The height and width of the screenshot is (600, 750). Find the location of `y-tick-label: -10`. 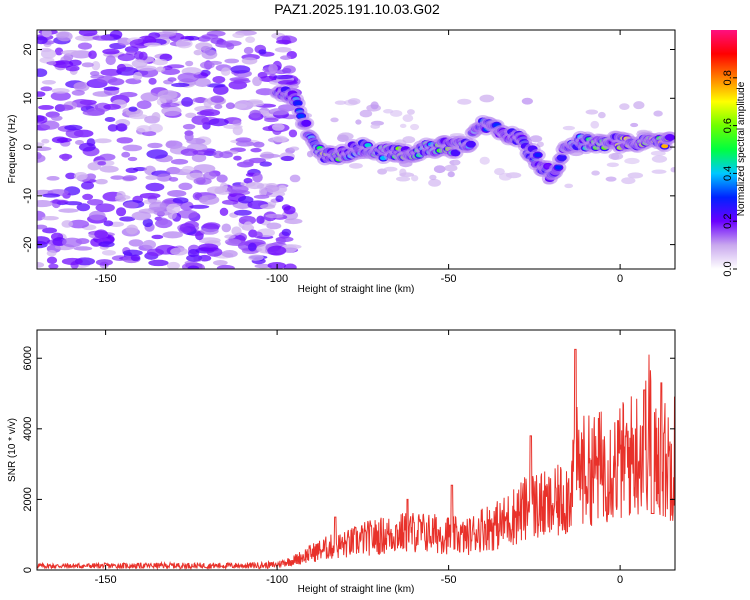

y-tick-label: -10 is located at coordinates (28, 196).